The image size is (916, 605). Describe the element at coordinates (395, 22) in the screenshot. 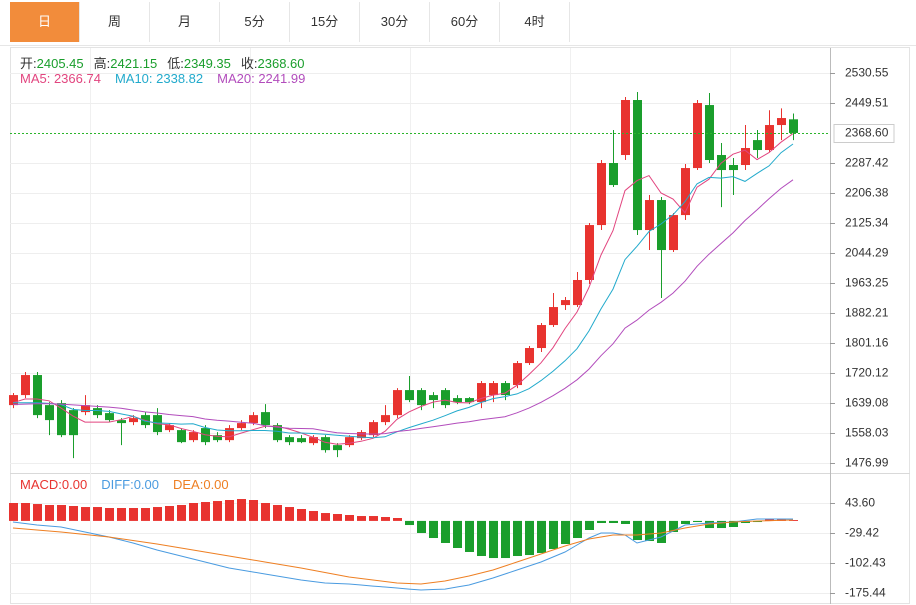

I see `tab: 30分` at that location.